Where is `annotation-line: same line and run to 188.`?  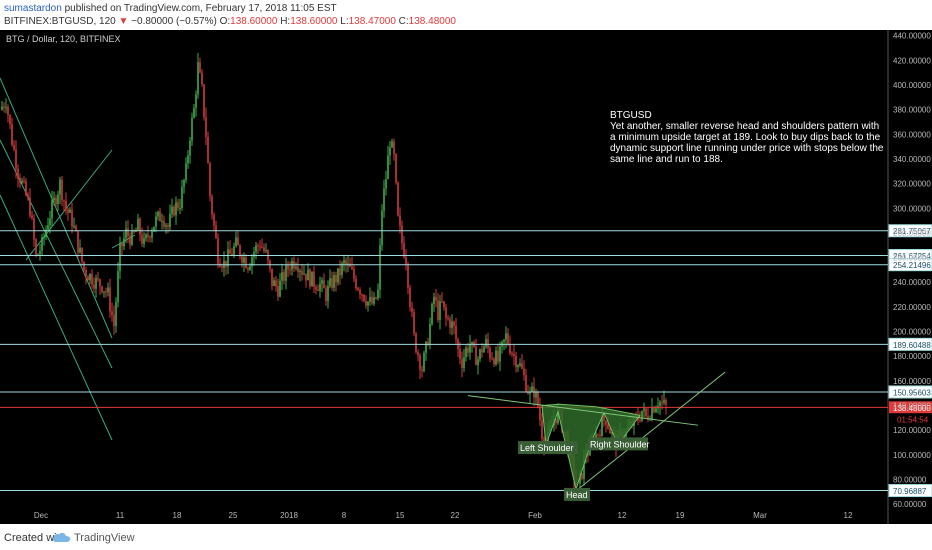 annotation-line: same line and run to 188. is located at coordinates (666, 159).